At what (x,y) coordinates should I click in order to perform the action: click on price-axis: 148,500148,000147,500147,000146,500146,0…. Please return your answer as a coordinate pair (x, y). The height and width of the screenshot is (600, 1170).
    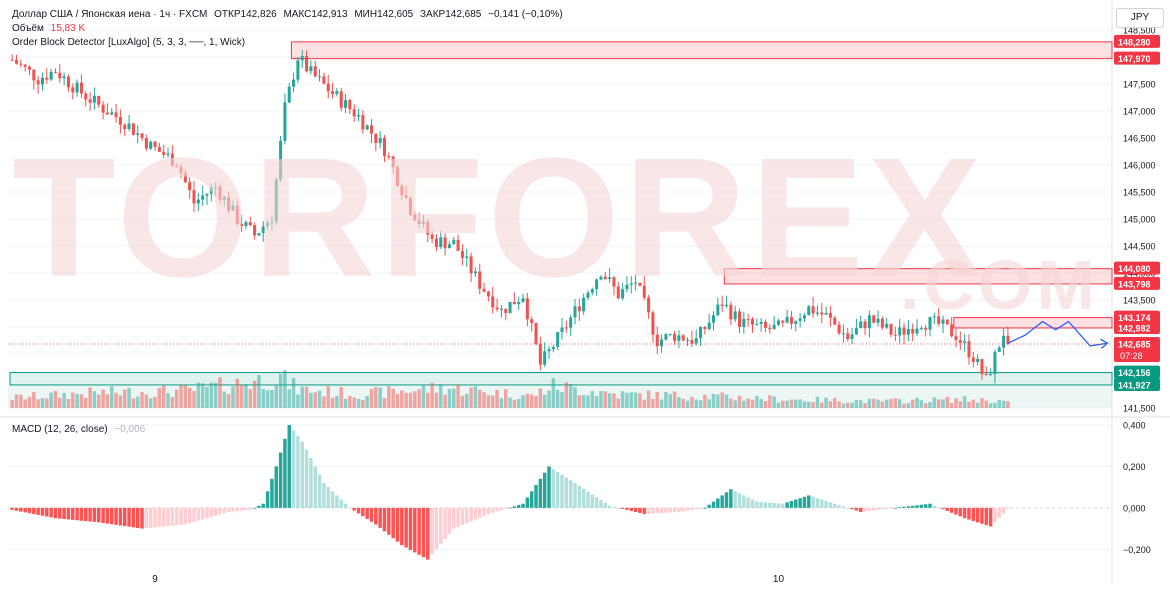
    Looking at the image, I should click on (1137, 290).